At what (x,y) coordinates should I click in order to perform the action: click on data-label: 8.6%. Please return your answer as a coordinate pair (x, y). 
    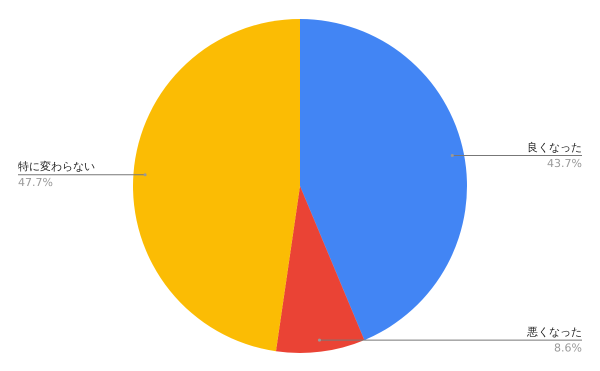
    Looking at the image, I should click on (568, 347).